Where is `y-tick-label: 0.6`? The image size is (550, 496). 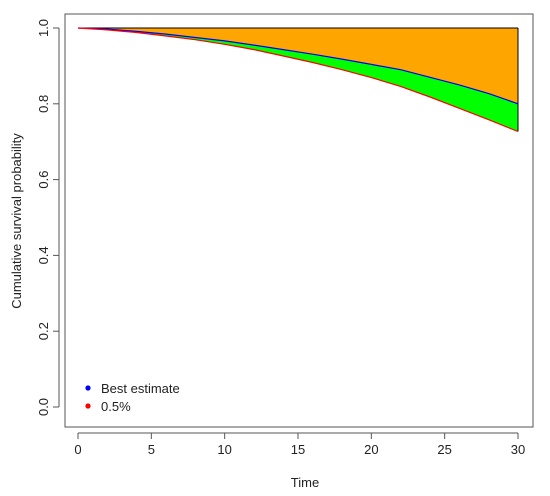 y-tick-label: 0.6 is located at coordinates (43, 180).